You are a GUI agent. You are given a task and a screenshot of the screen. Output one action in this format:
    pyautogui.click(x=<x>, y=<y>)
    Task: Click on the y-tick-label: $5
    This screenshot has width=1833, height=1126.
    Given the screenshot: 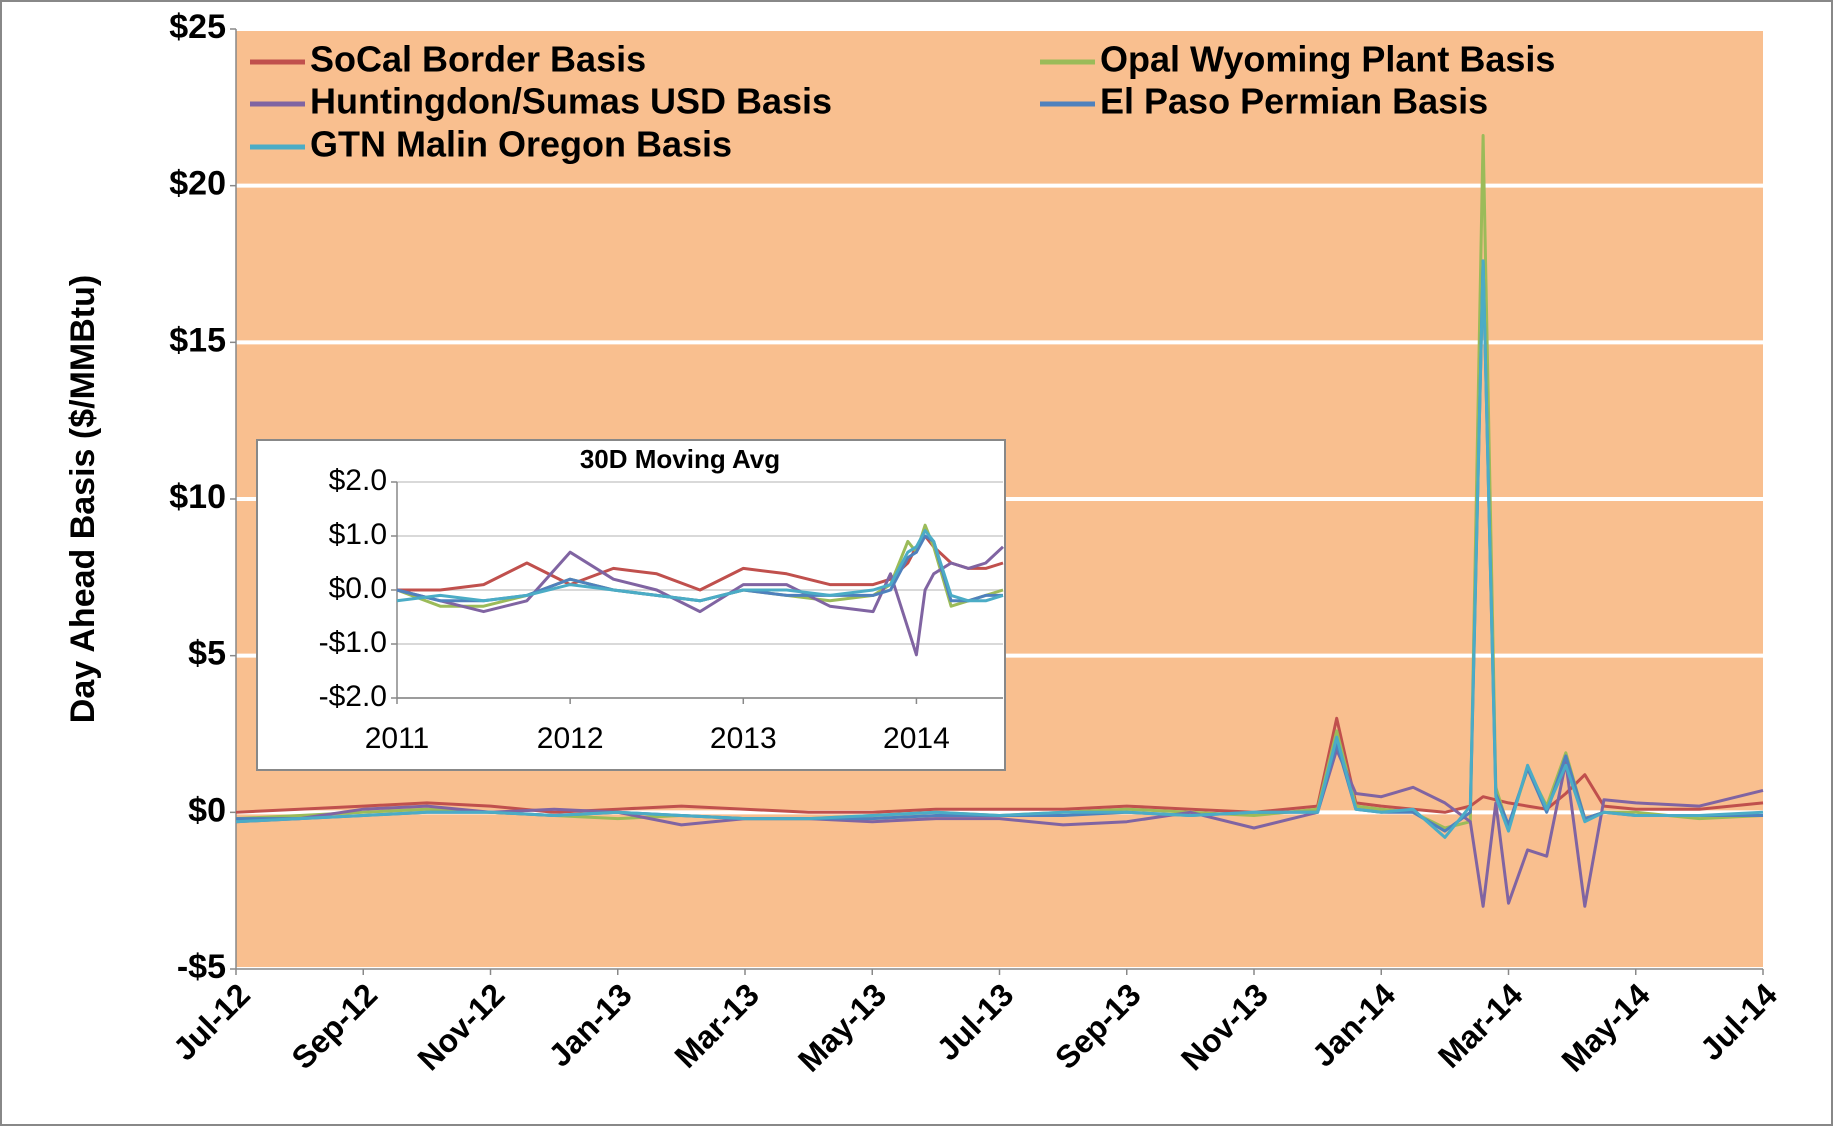 What is the action you would take?
    pyautogui.click(x=207, y=654)
    